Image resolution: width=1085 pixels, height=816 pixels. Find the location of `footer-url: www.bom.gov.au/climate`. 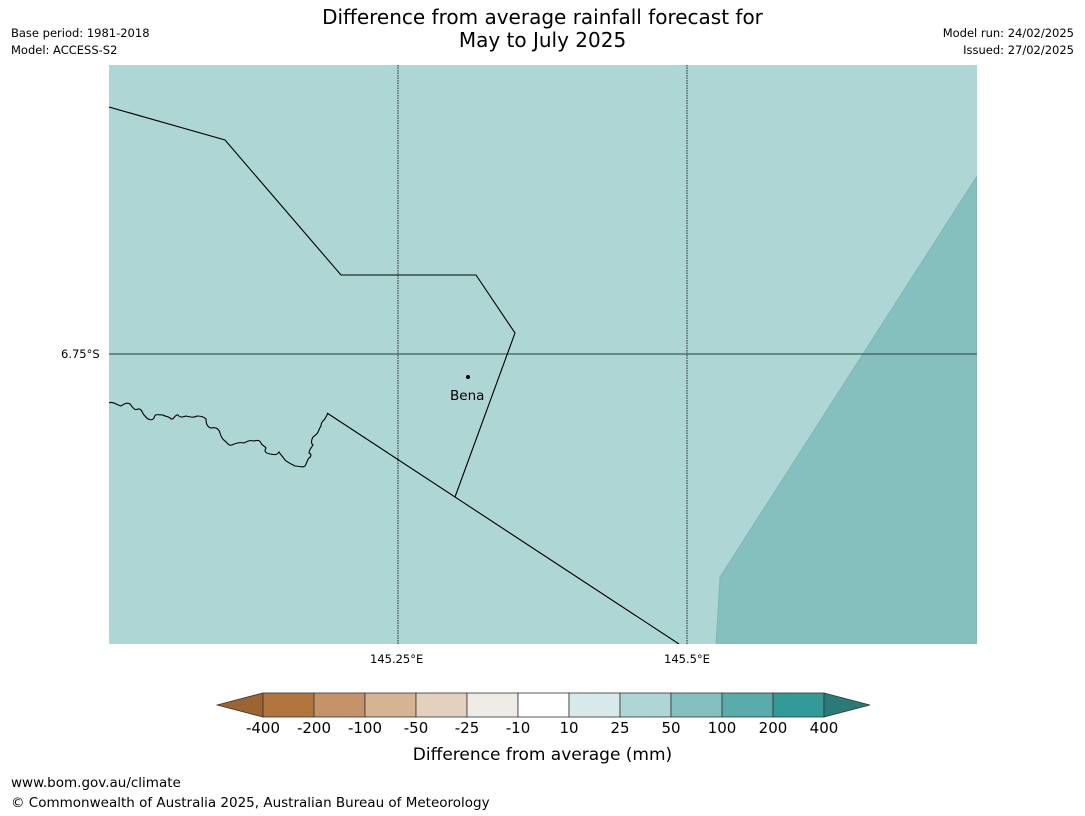

footer-url: www.bom.gov.au/climate is located at coordinates (96, 783).